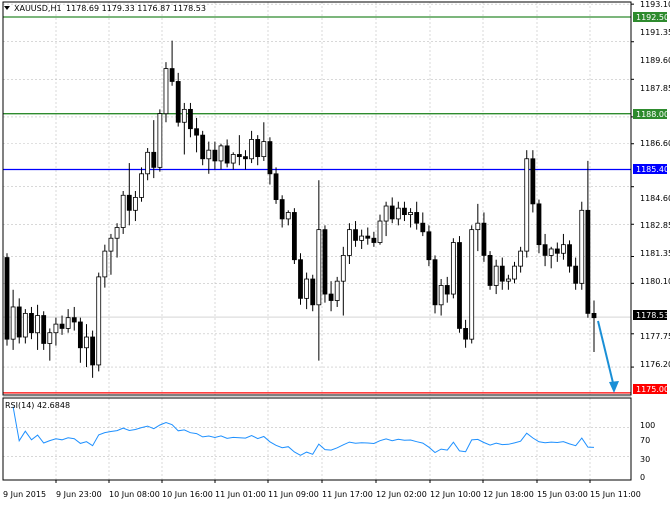 This screenshot has height=506, width=670. I want to click on time-label: 9 Jun 2015, so click(24, 494).